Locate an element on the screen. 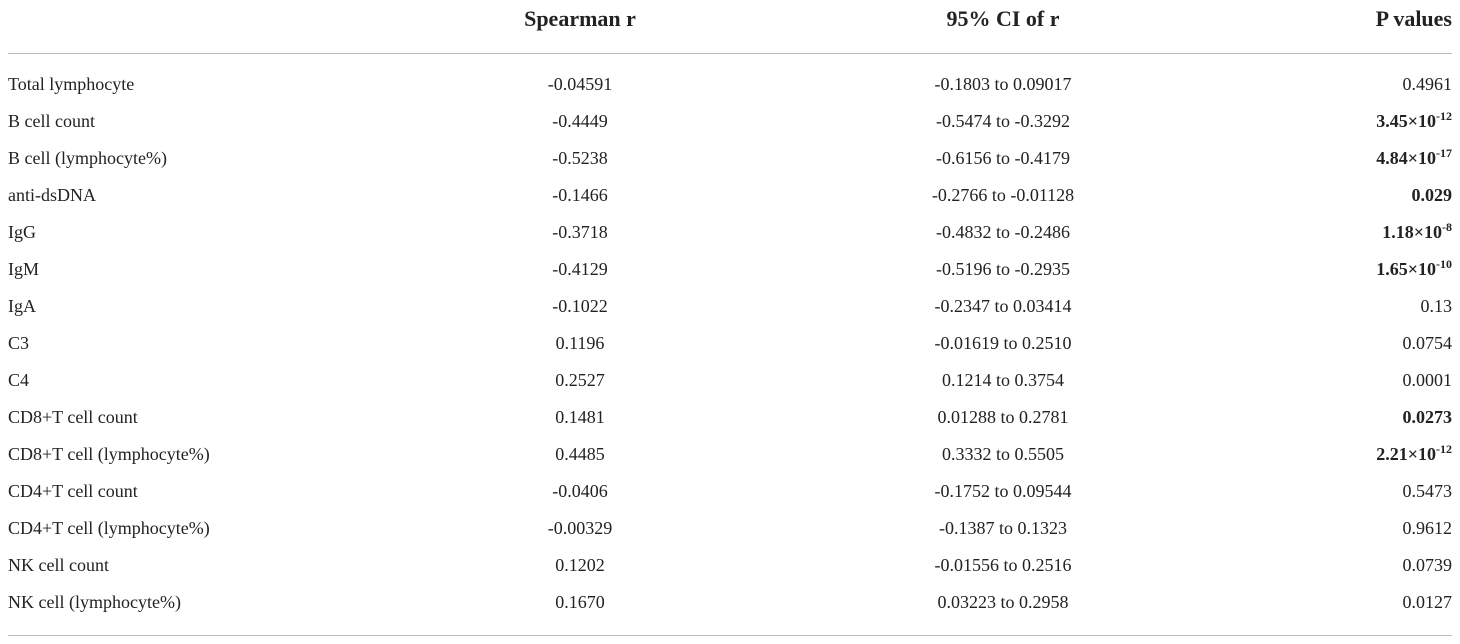 The height and width of the screenshot is (644, 1460). spearman-r-value: 0.1481 is located at coordinates (580, 417).